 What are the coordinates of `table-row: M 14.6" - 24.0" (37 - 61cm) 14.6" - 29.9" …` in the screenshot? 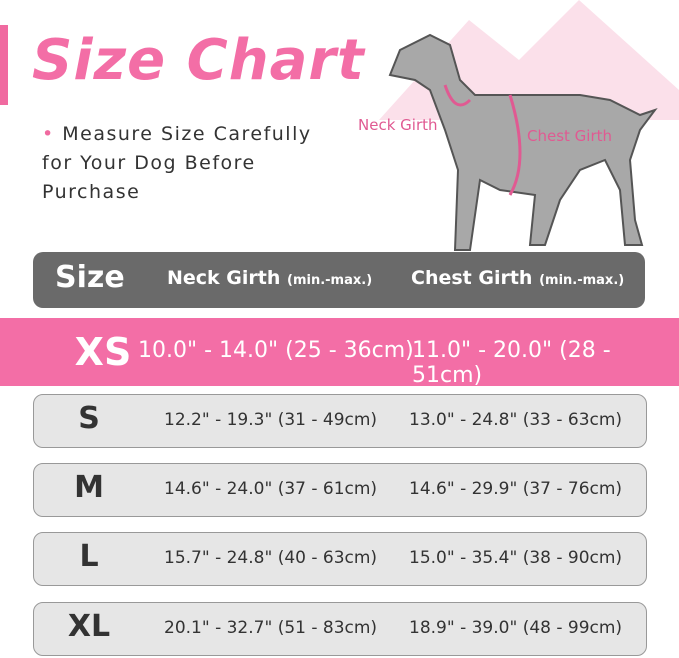 It's located at (340, 490).